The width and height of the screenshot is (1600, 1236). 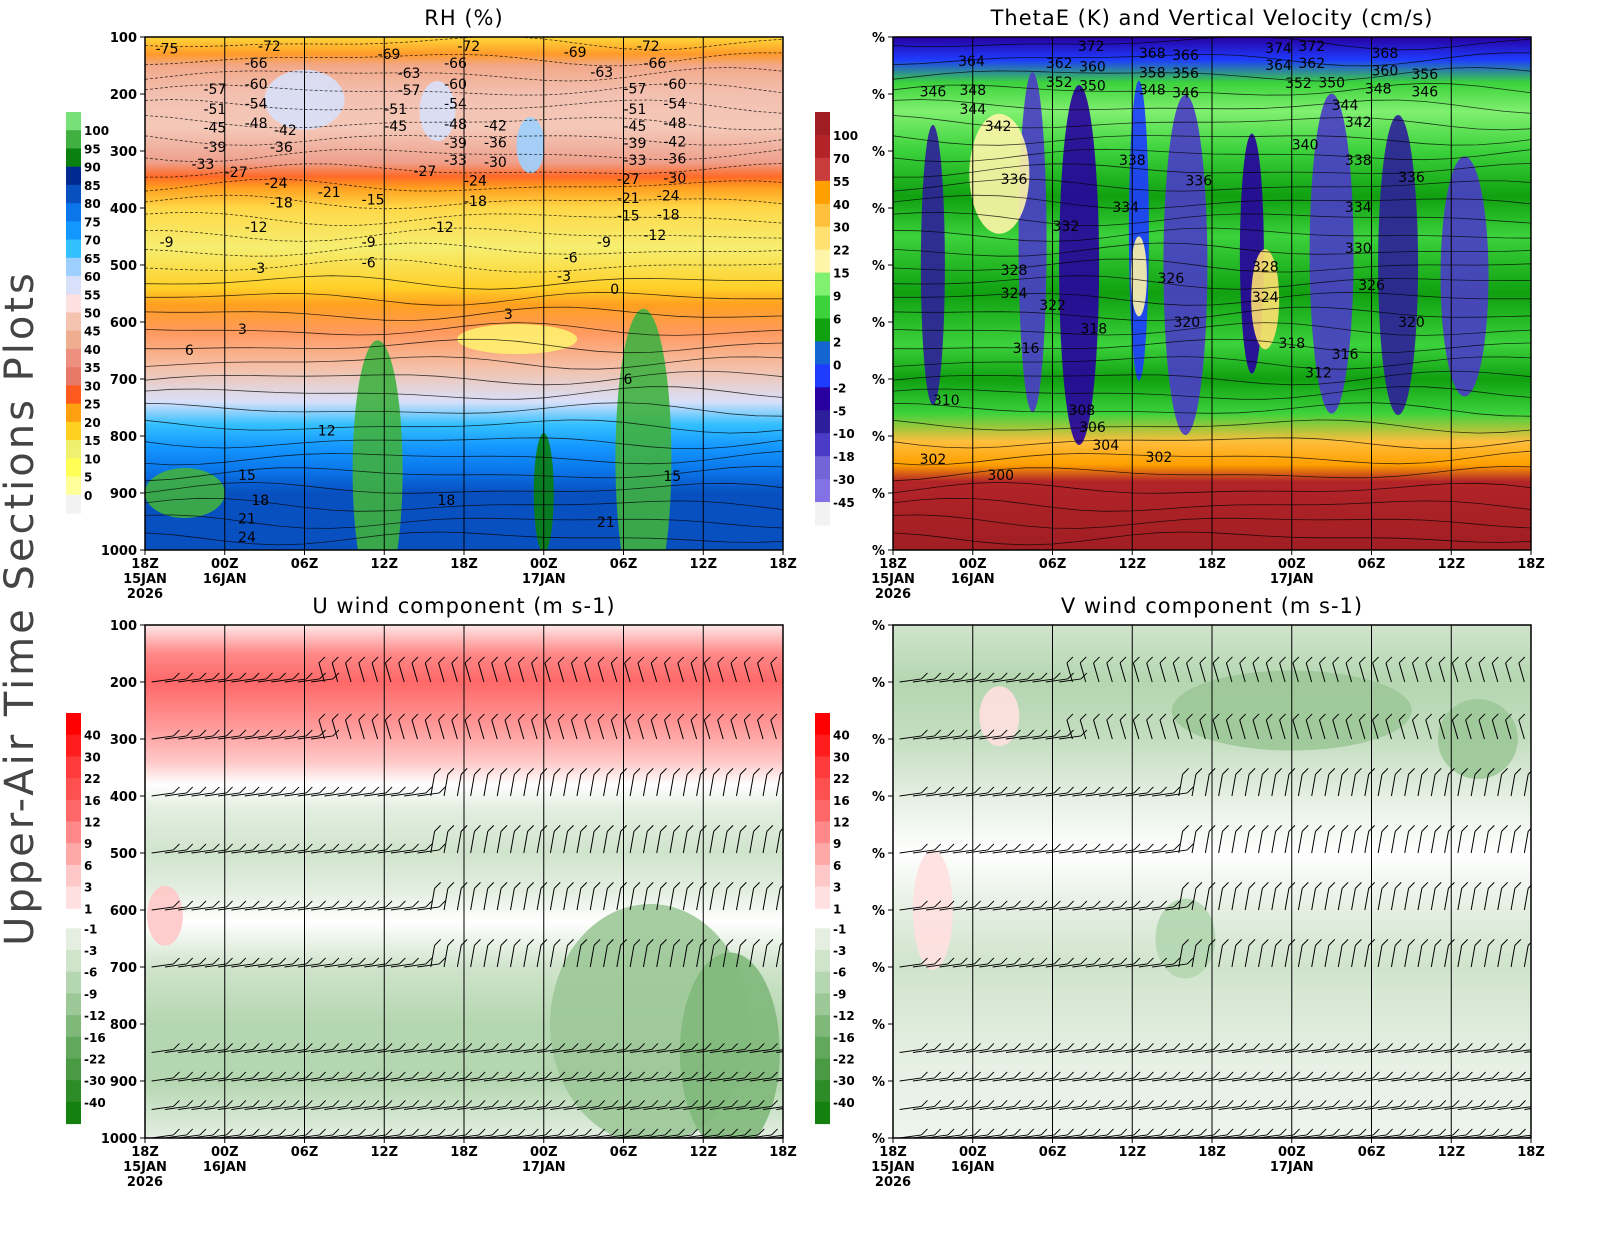 What do you see at coordinates (329, 193) in the screenshot?
I see `contour-label: -21` at bounding box center [329, 193].